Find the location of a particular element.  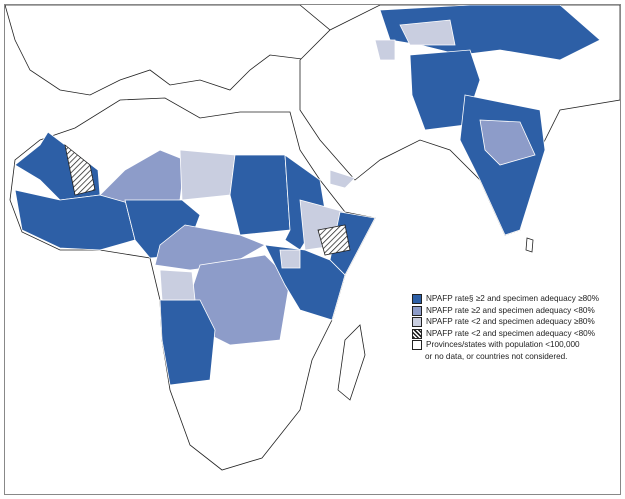

legend-label: NPAFP rate ≥2 and specimen adequacy <80% is located at coordinates (510, 310).